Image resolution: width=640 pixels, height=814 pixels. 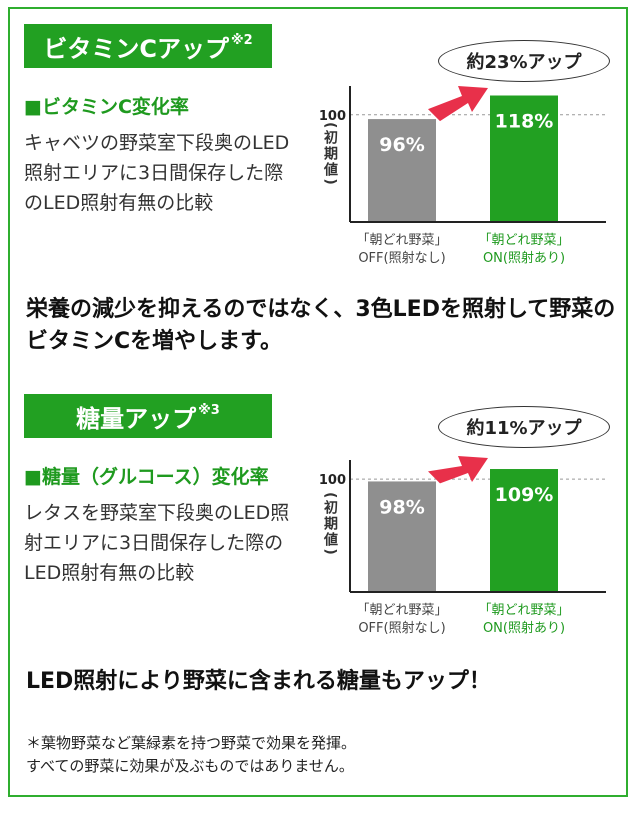 What do you see at coordinates (136, 48) in the screenshot?
I see `banner-title: ビタミンCアップ` at bounding box center [136, 48].